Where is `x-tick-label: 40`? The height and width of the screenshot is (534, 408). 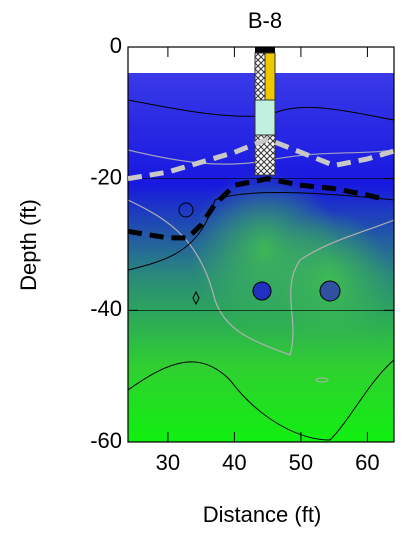
x-tick-label: 40 is located at coordinates (234, 462).